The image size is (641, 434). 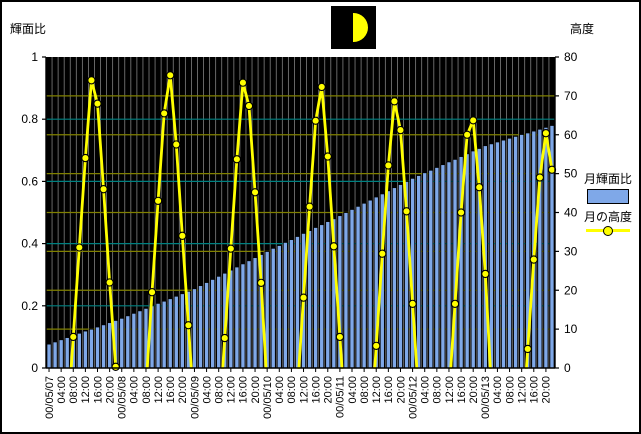 I want to click on legend-item-illumination: 月輝面比, so click(x=607, y=188).